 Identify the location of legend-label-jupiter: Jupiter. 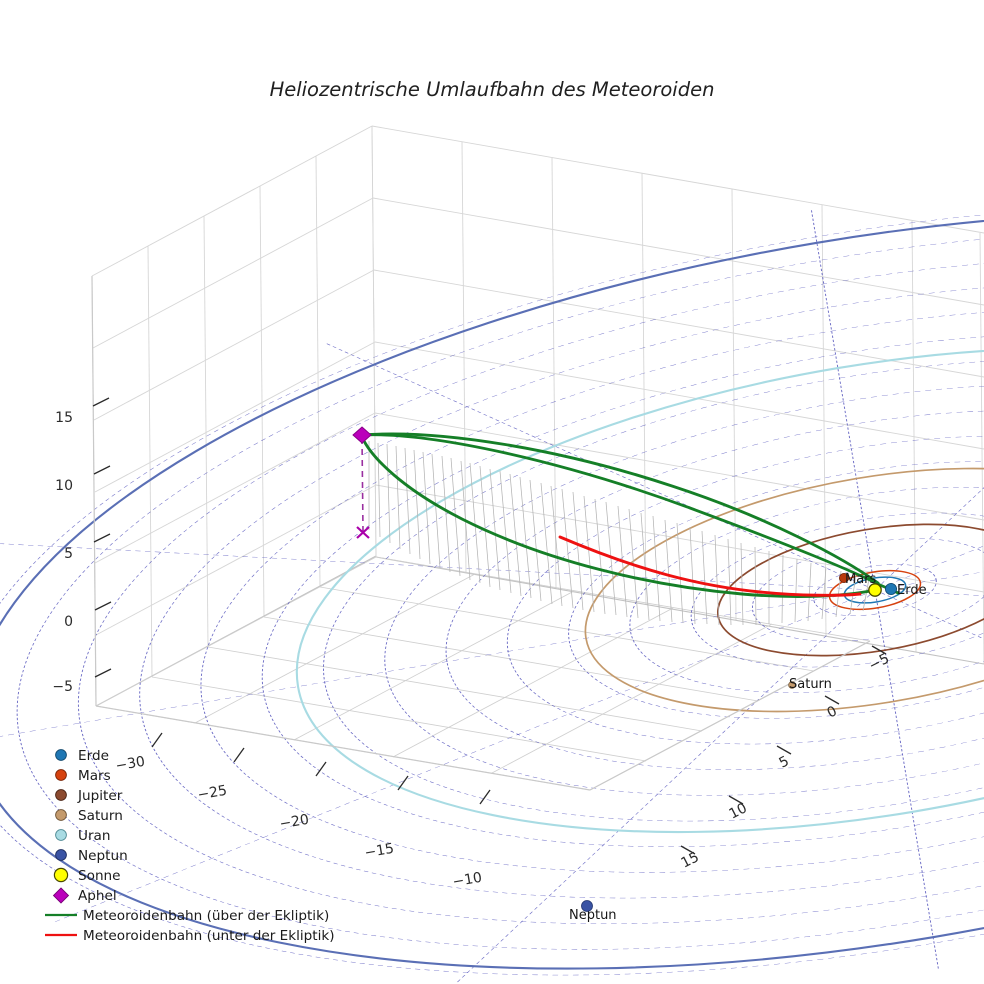
(100, 796).